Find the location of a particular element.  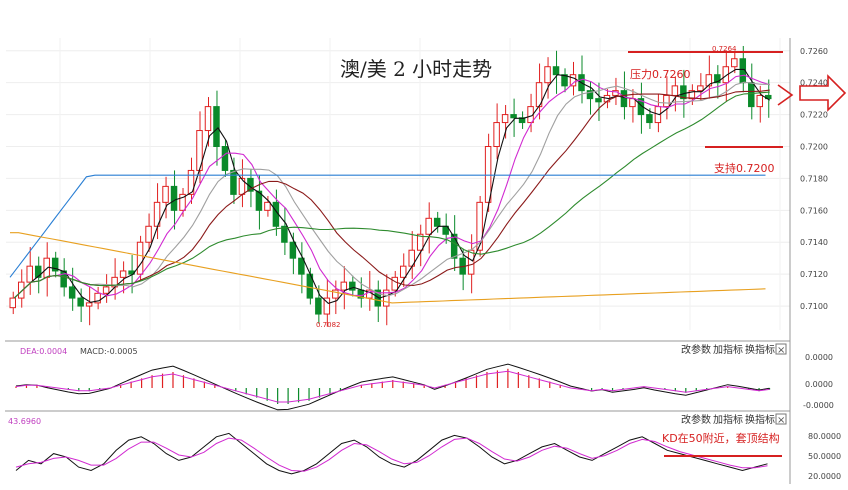

price-tick-label: 0.7100 is located at coordinates (814, 306).